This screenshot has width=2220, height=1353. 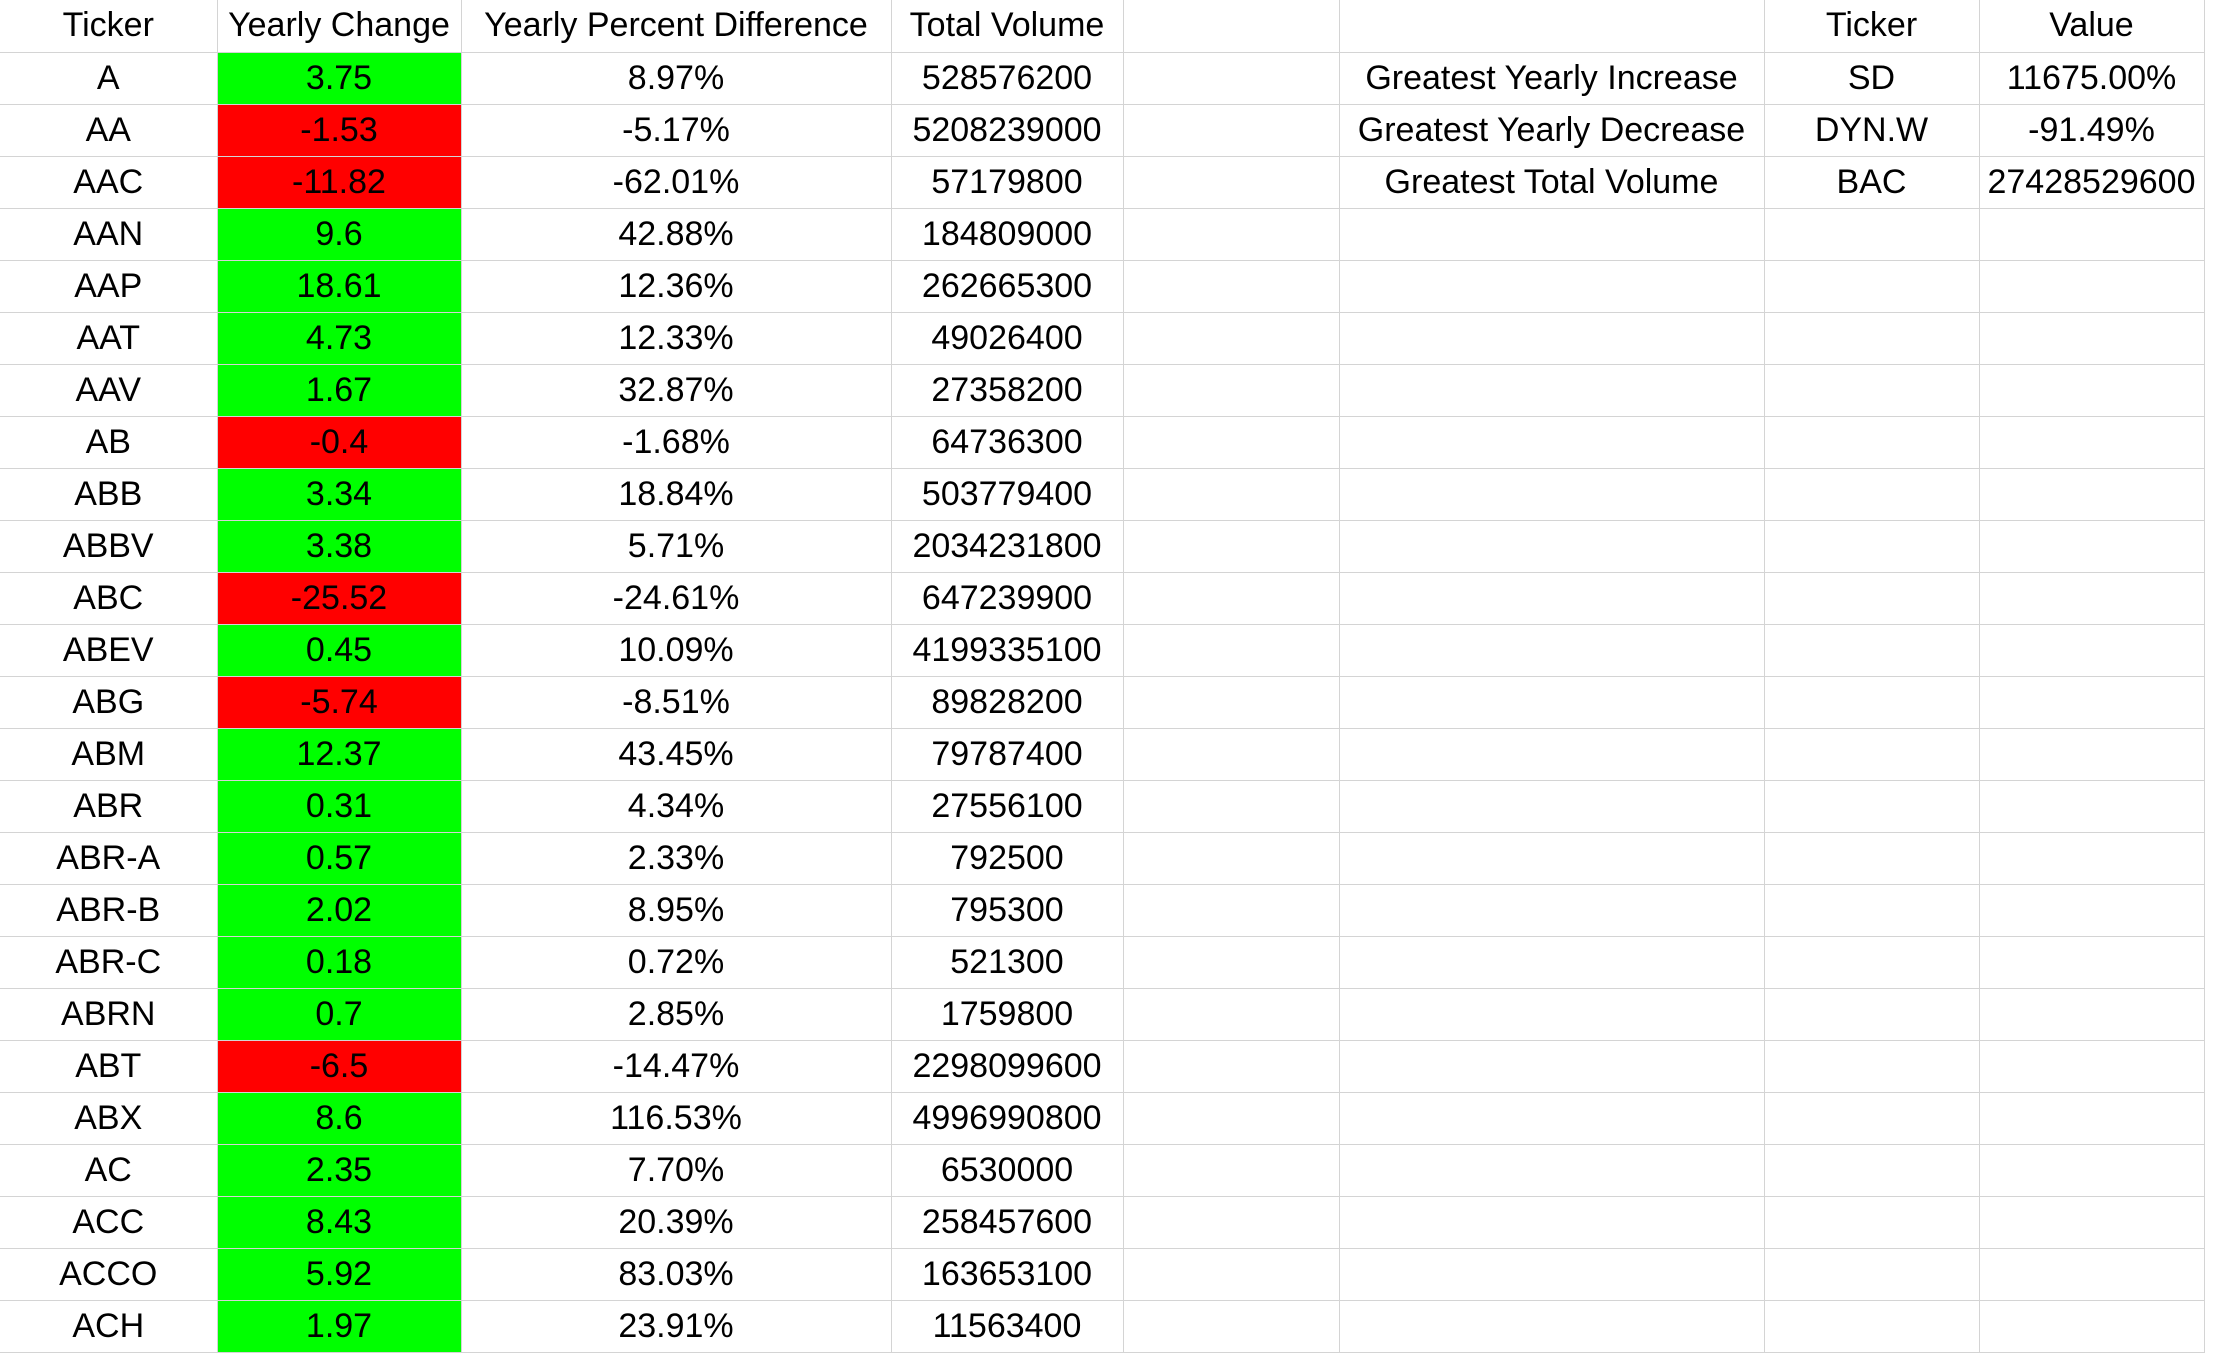 What do you see at coordinates (676, 1118) in the screenshot?
I see `yearly-percent-cell: 116.53%` at bounding box center [676, 1118].